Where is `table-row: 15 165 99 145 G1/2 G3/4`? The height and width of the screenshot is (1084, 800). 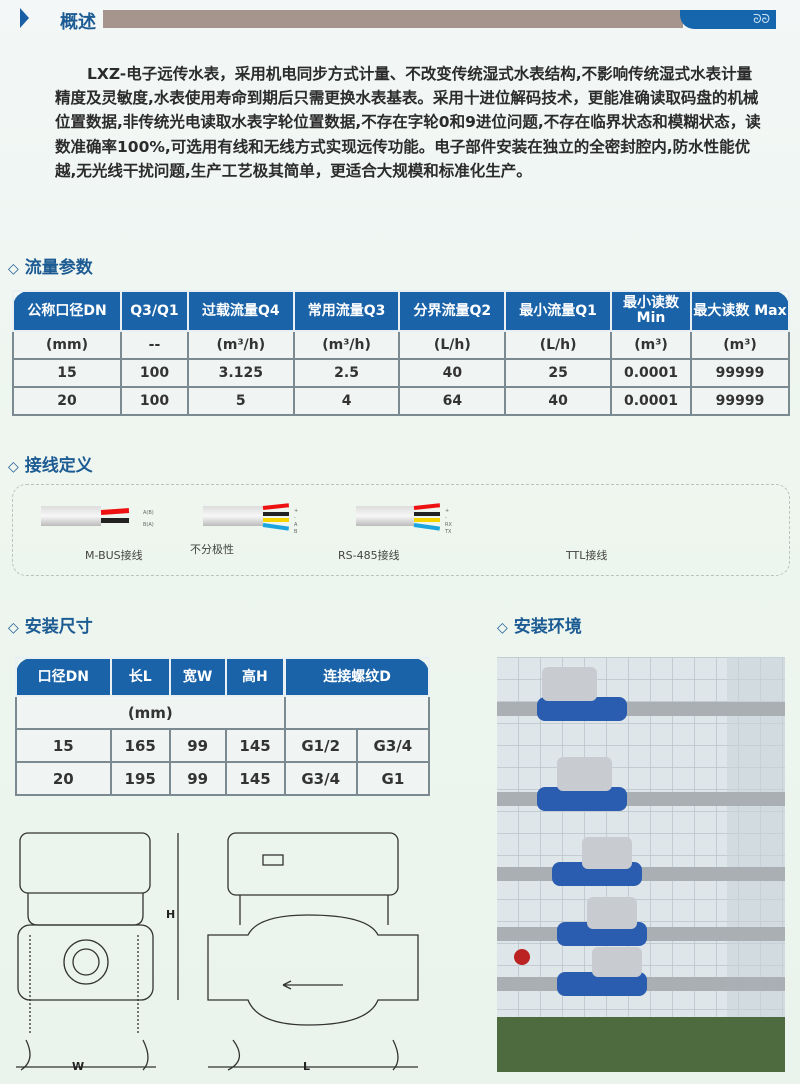
table-row: 15 165 99 145 G1/2 G3/4 is located at coordinates (223, 745).